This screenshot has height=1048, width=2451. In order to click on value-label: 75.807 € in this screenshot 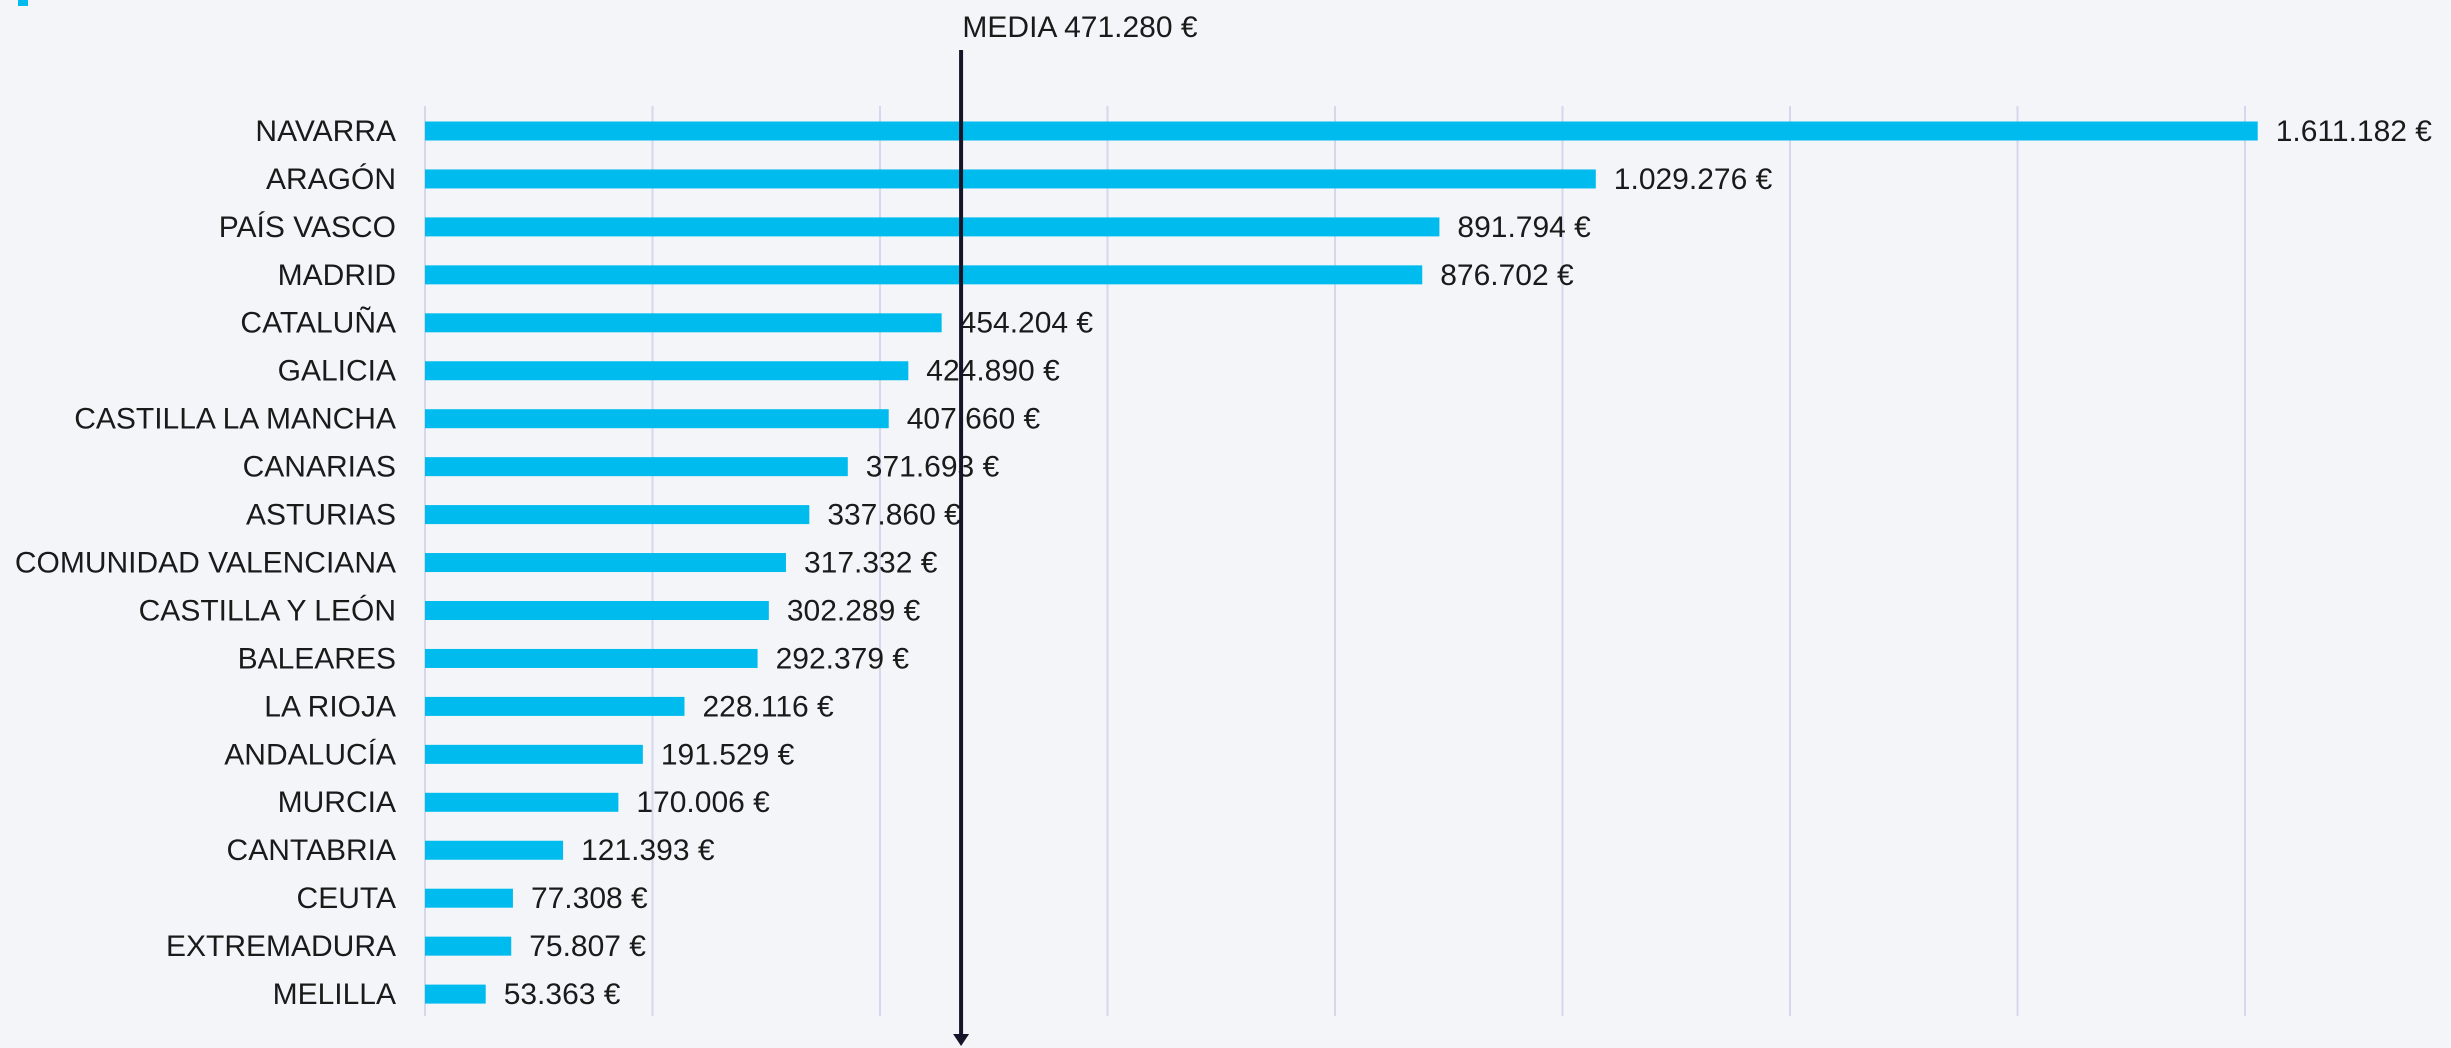, I will do `click(587, 946)`.